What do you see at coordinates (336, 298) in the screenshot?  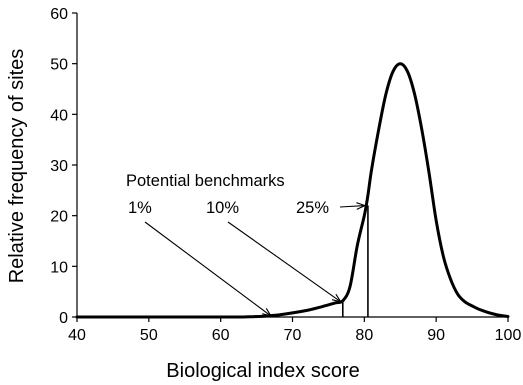 I see `benchmark-arrow-10pct-head` at bounding box center [336, 298].